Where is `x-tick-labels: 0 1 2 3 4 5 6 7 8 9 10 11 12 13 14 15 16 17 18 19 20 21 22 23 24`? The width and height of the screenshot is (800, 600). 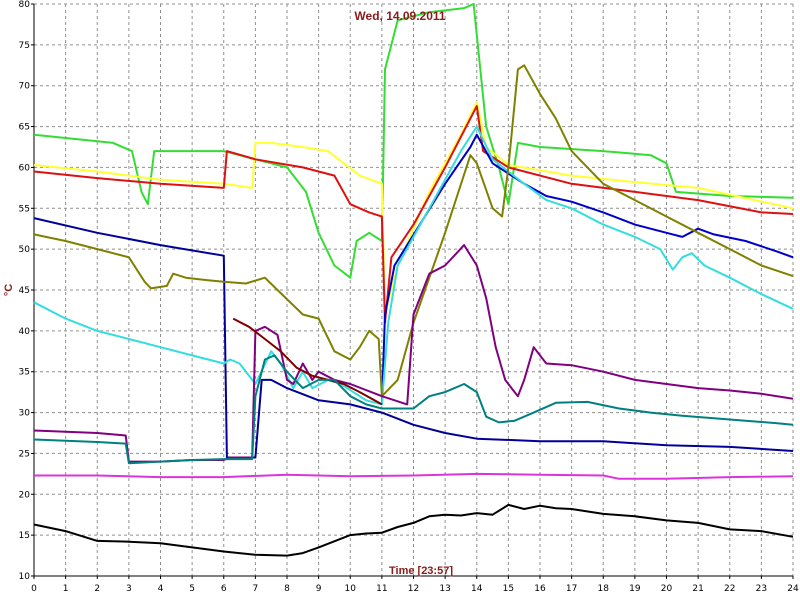
x-tick-labels: 0 1 2 3 4 5 6 7 8 9 10 11 12 13 14 15 16 17 18 19 20 21 22 23 24 is located at coordinates (415, 585).